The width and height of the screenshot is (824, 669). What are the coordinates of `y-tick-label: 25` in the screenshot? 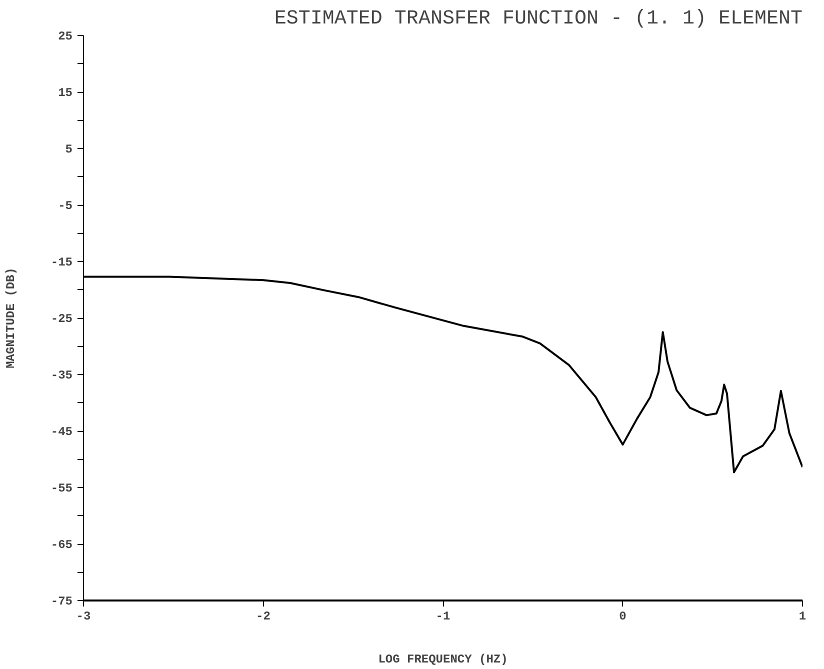 It's located at (65, 37).